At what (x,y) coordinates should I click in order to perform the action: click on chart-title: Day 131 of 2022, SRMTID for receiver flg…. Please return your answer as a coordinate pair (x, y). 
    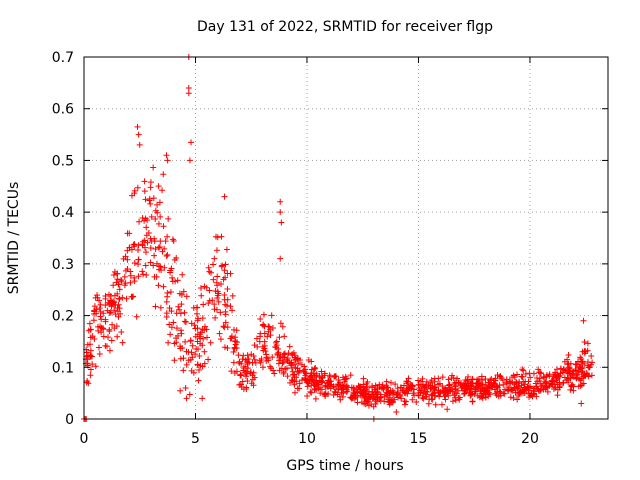
    Looking at the image, I should click on (345, 27).